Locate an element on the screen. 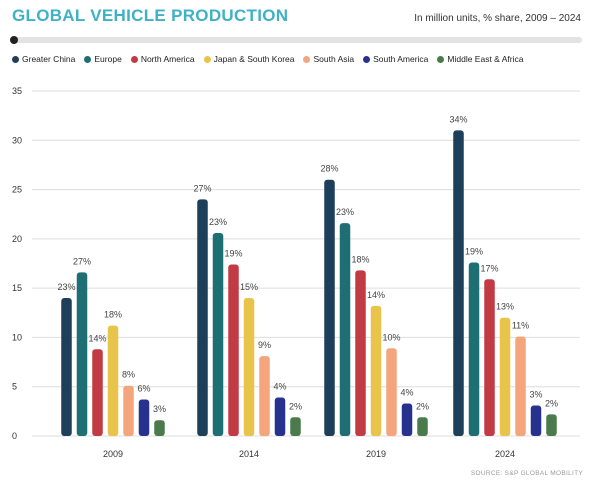  legend-label: Europe is located at coordinates (108, 59).